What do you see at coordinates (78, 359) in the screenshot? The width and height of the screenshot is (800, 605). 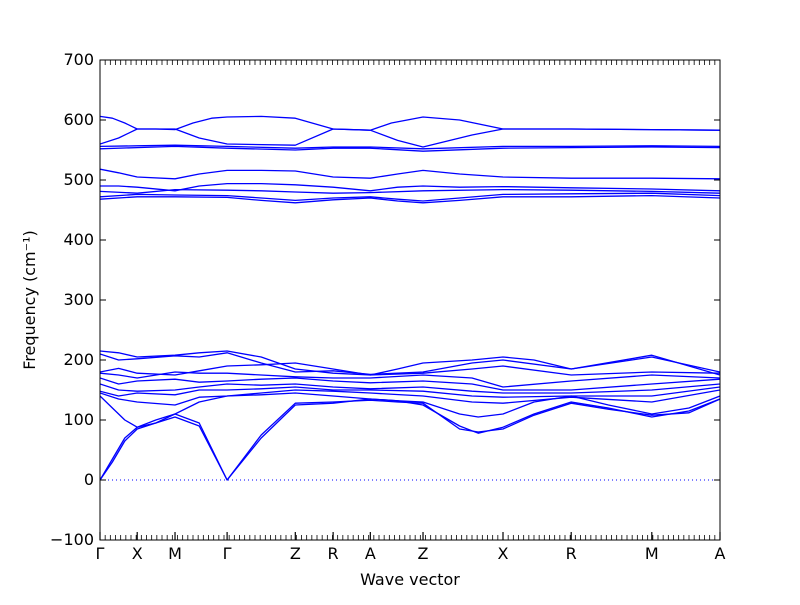 I see `y-tick-label: 200` at bounding box center [78, 359].